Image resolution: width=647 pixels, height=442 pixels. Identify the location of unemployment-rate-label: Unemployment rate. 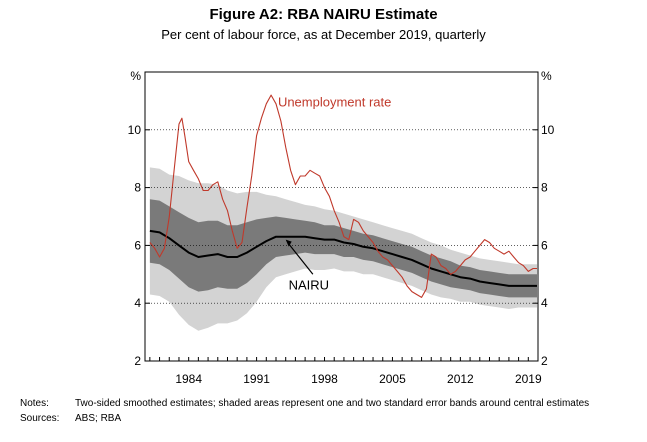
(334, 102).